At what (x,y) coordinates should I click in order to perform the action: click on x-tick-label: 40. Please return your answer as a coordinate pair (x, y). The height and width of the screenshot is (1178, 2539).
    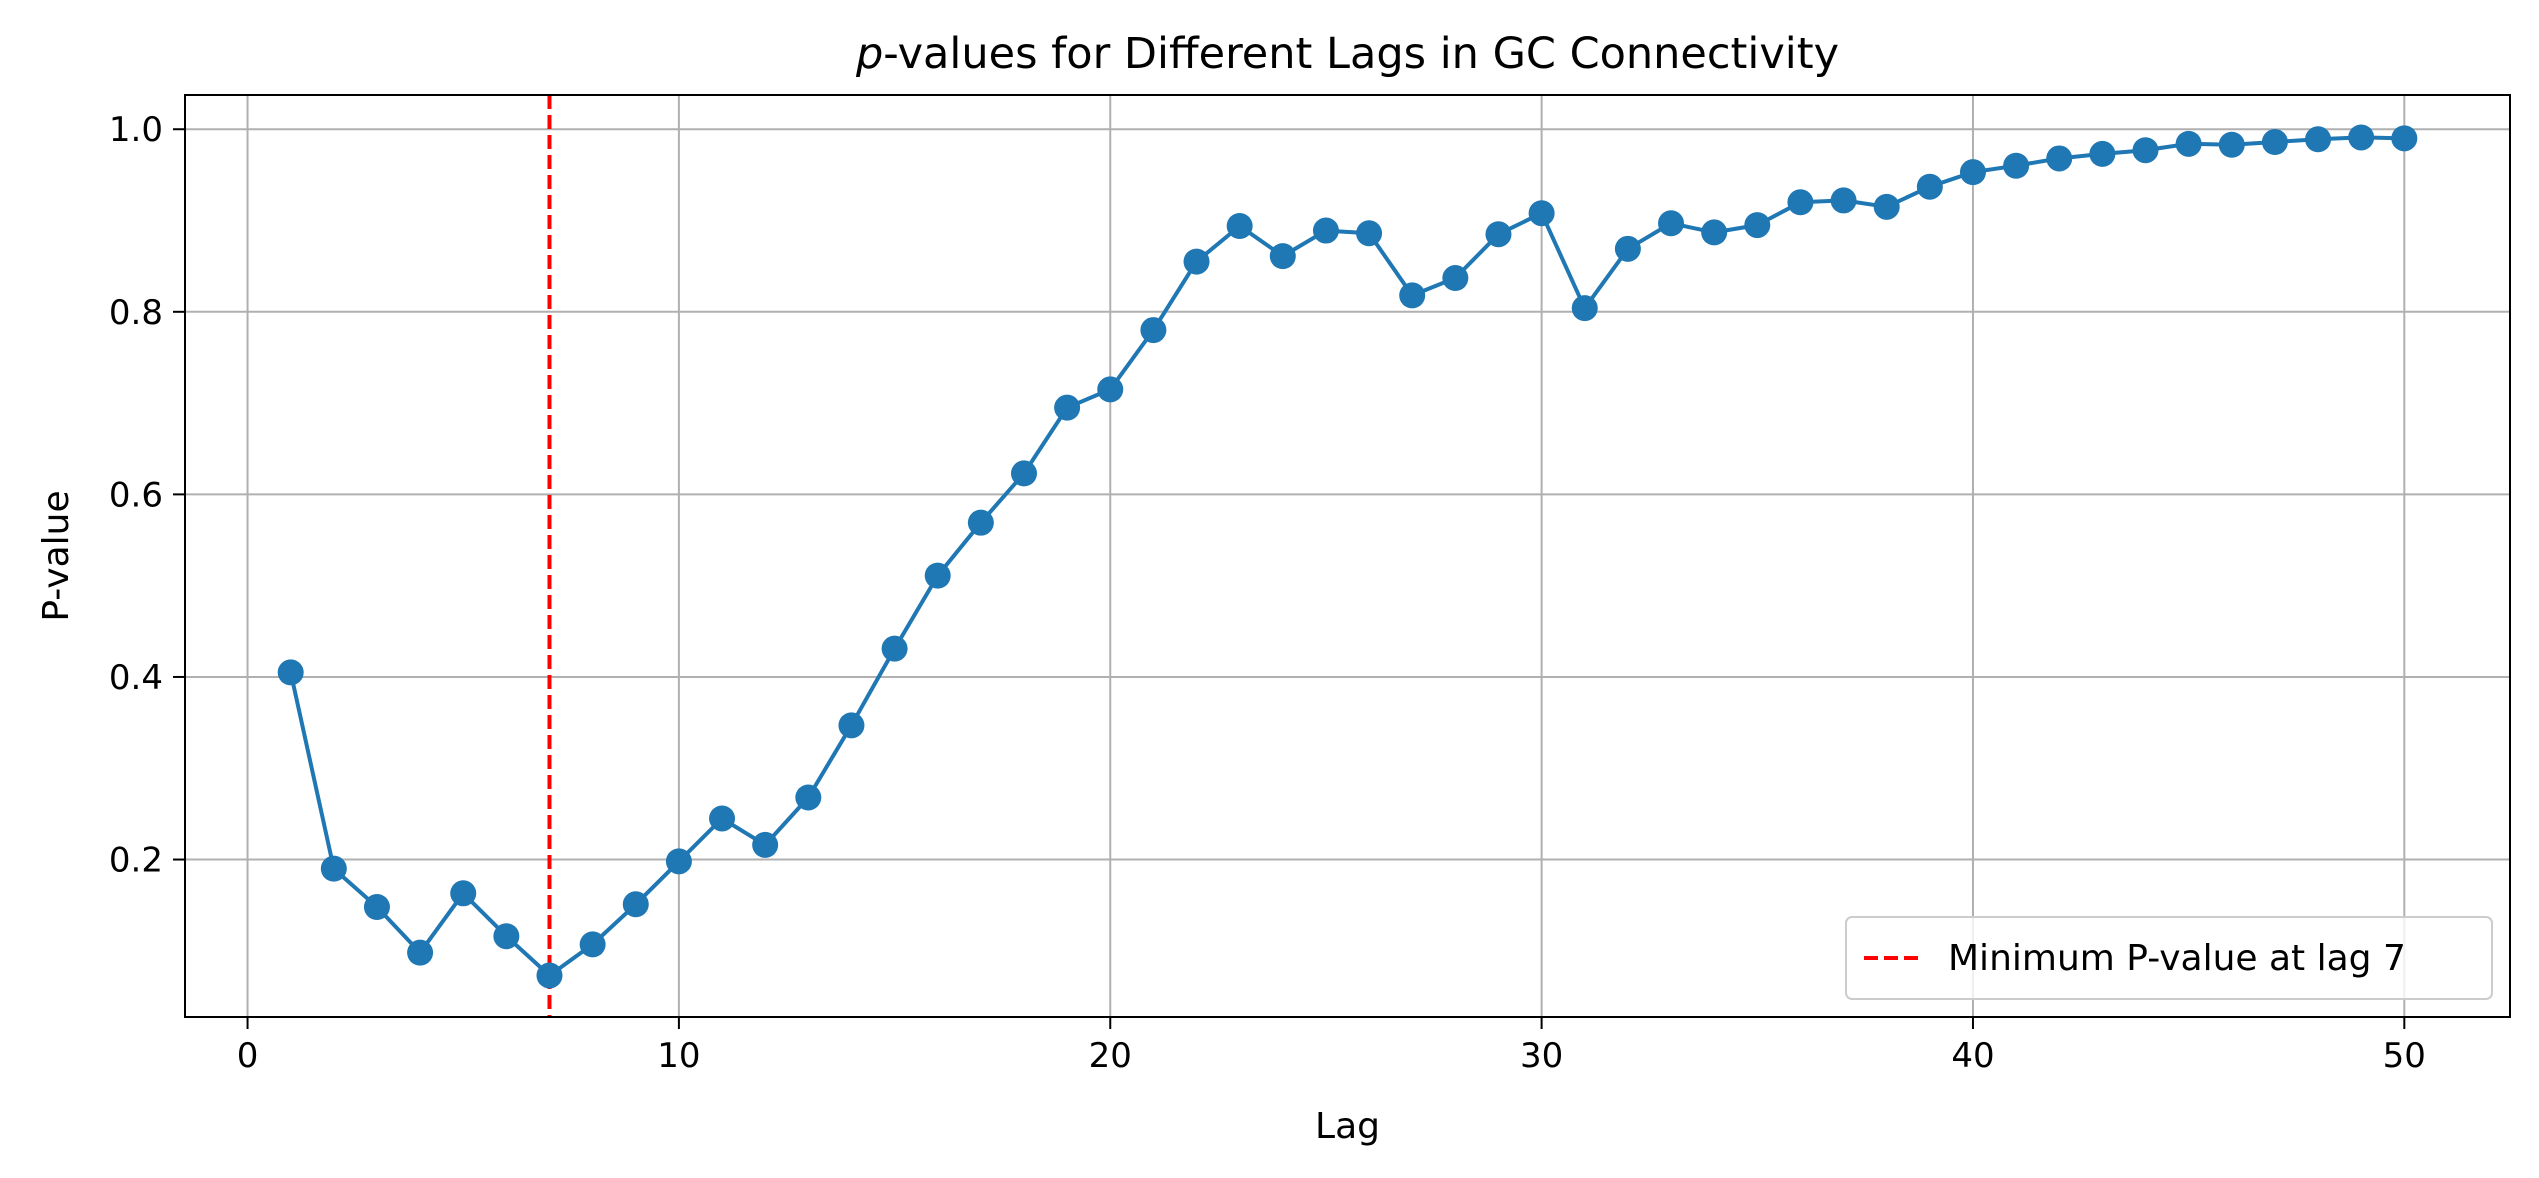
    Looking at the image, I should click on (1972, 1056).